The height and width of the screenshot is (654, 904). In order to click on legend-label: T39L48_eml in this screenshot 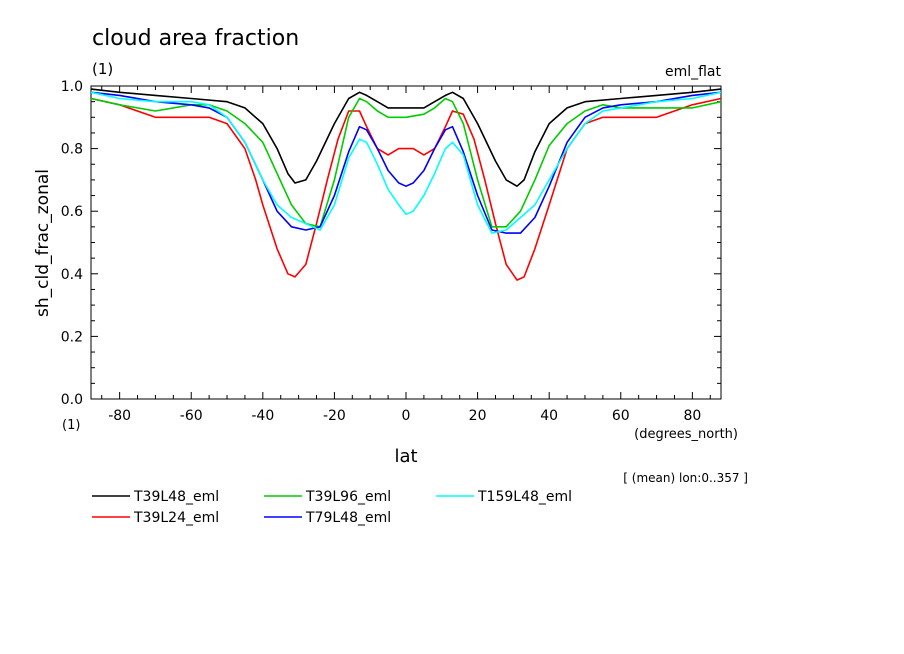, I will do `click(176, 497)`.